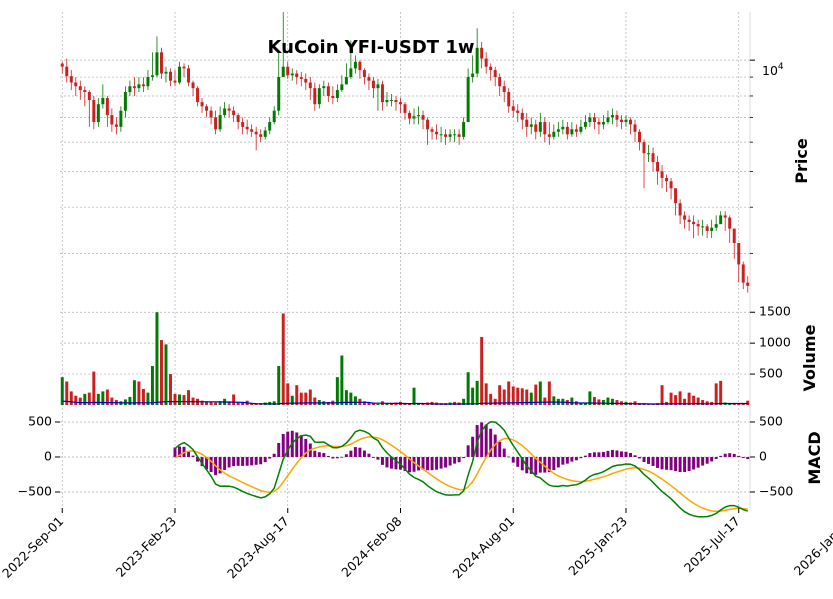  I want to click on price-tick-base: 10, so click(770, 70).